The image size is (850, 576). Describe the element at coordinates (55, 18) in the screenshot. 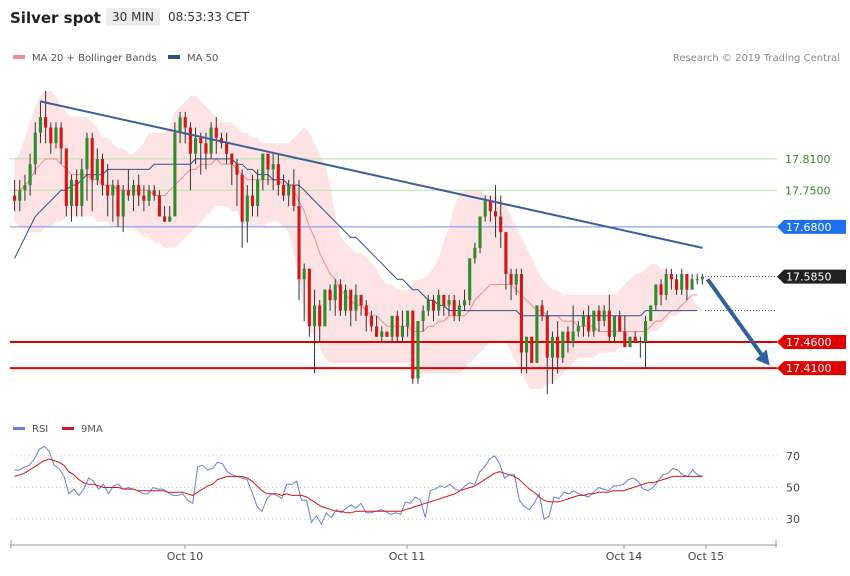

I see `instrument-title: Silver spot` at that location.